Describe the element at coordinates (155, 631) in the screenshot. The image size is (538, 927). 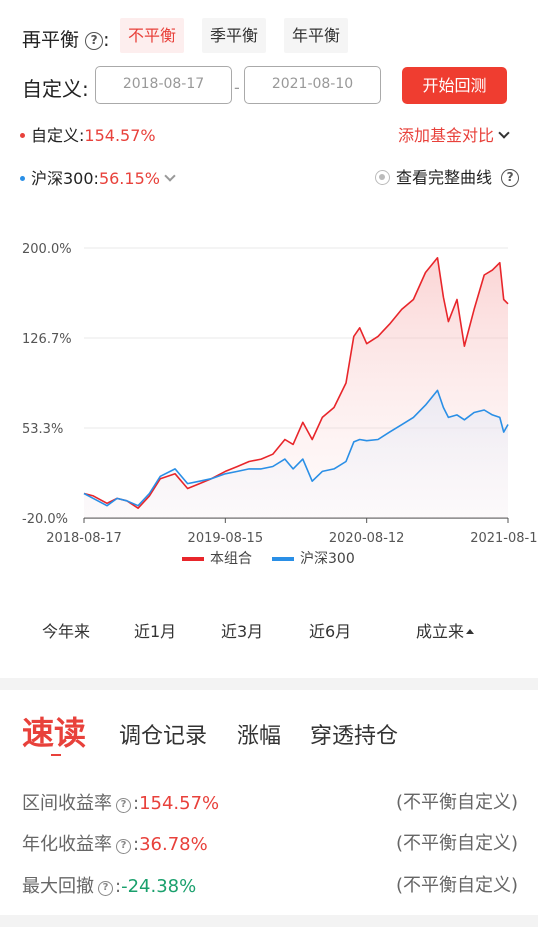
I see `range-tab-1m: 近1月` at that location.